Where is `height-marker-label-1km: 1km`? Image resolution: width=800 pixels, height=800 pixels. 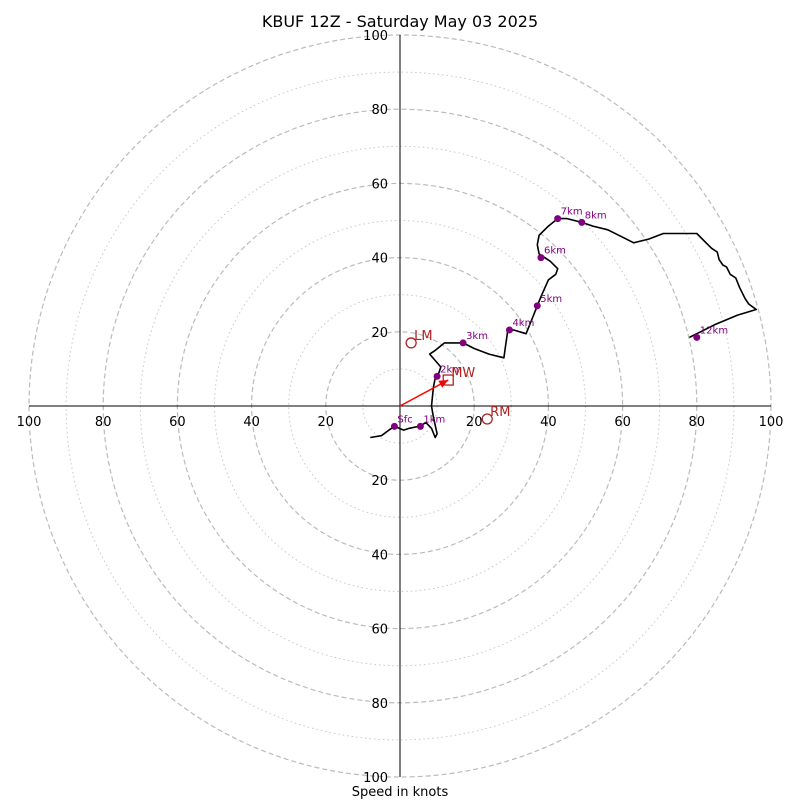 height-marker-label-1km: 1km is located at coordinates (434, 419).